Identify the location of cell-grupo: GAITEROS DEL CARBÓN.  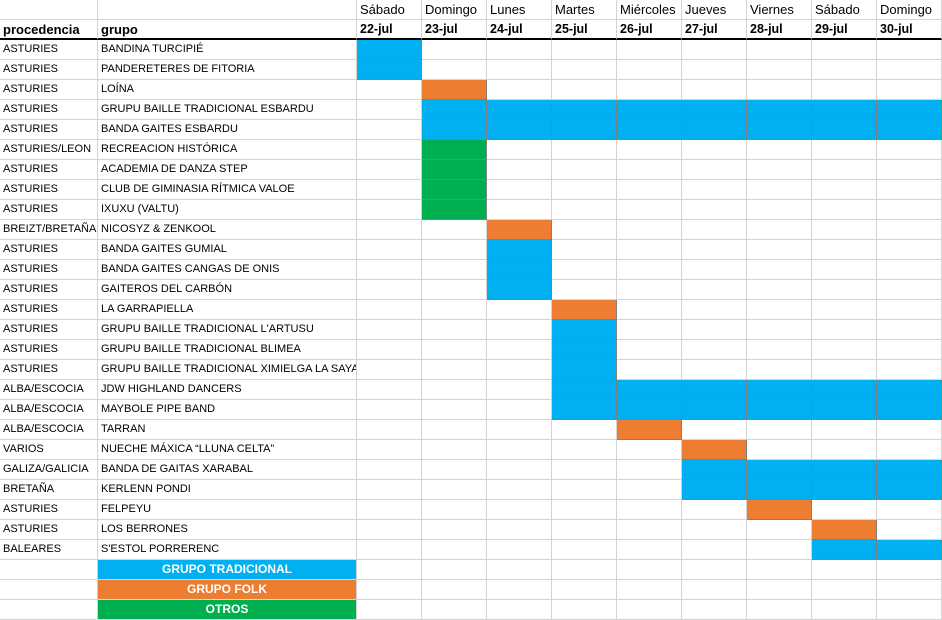
(227, 290).